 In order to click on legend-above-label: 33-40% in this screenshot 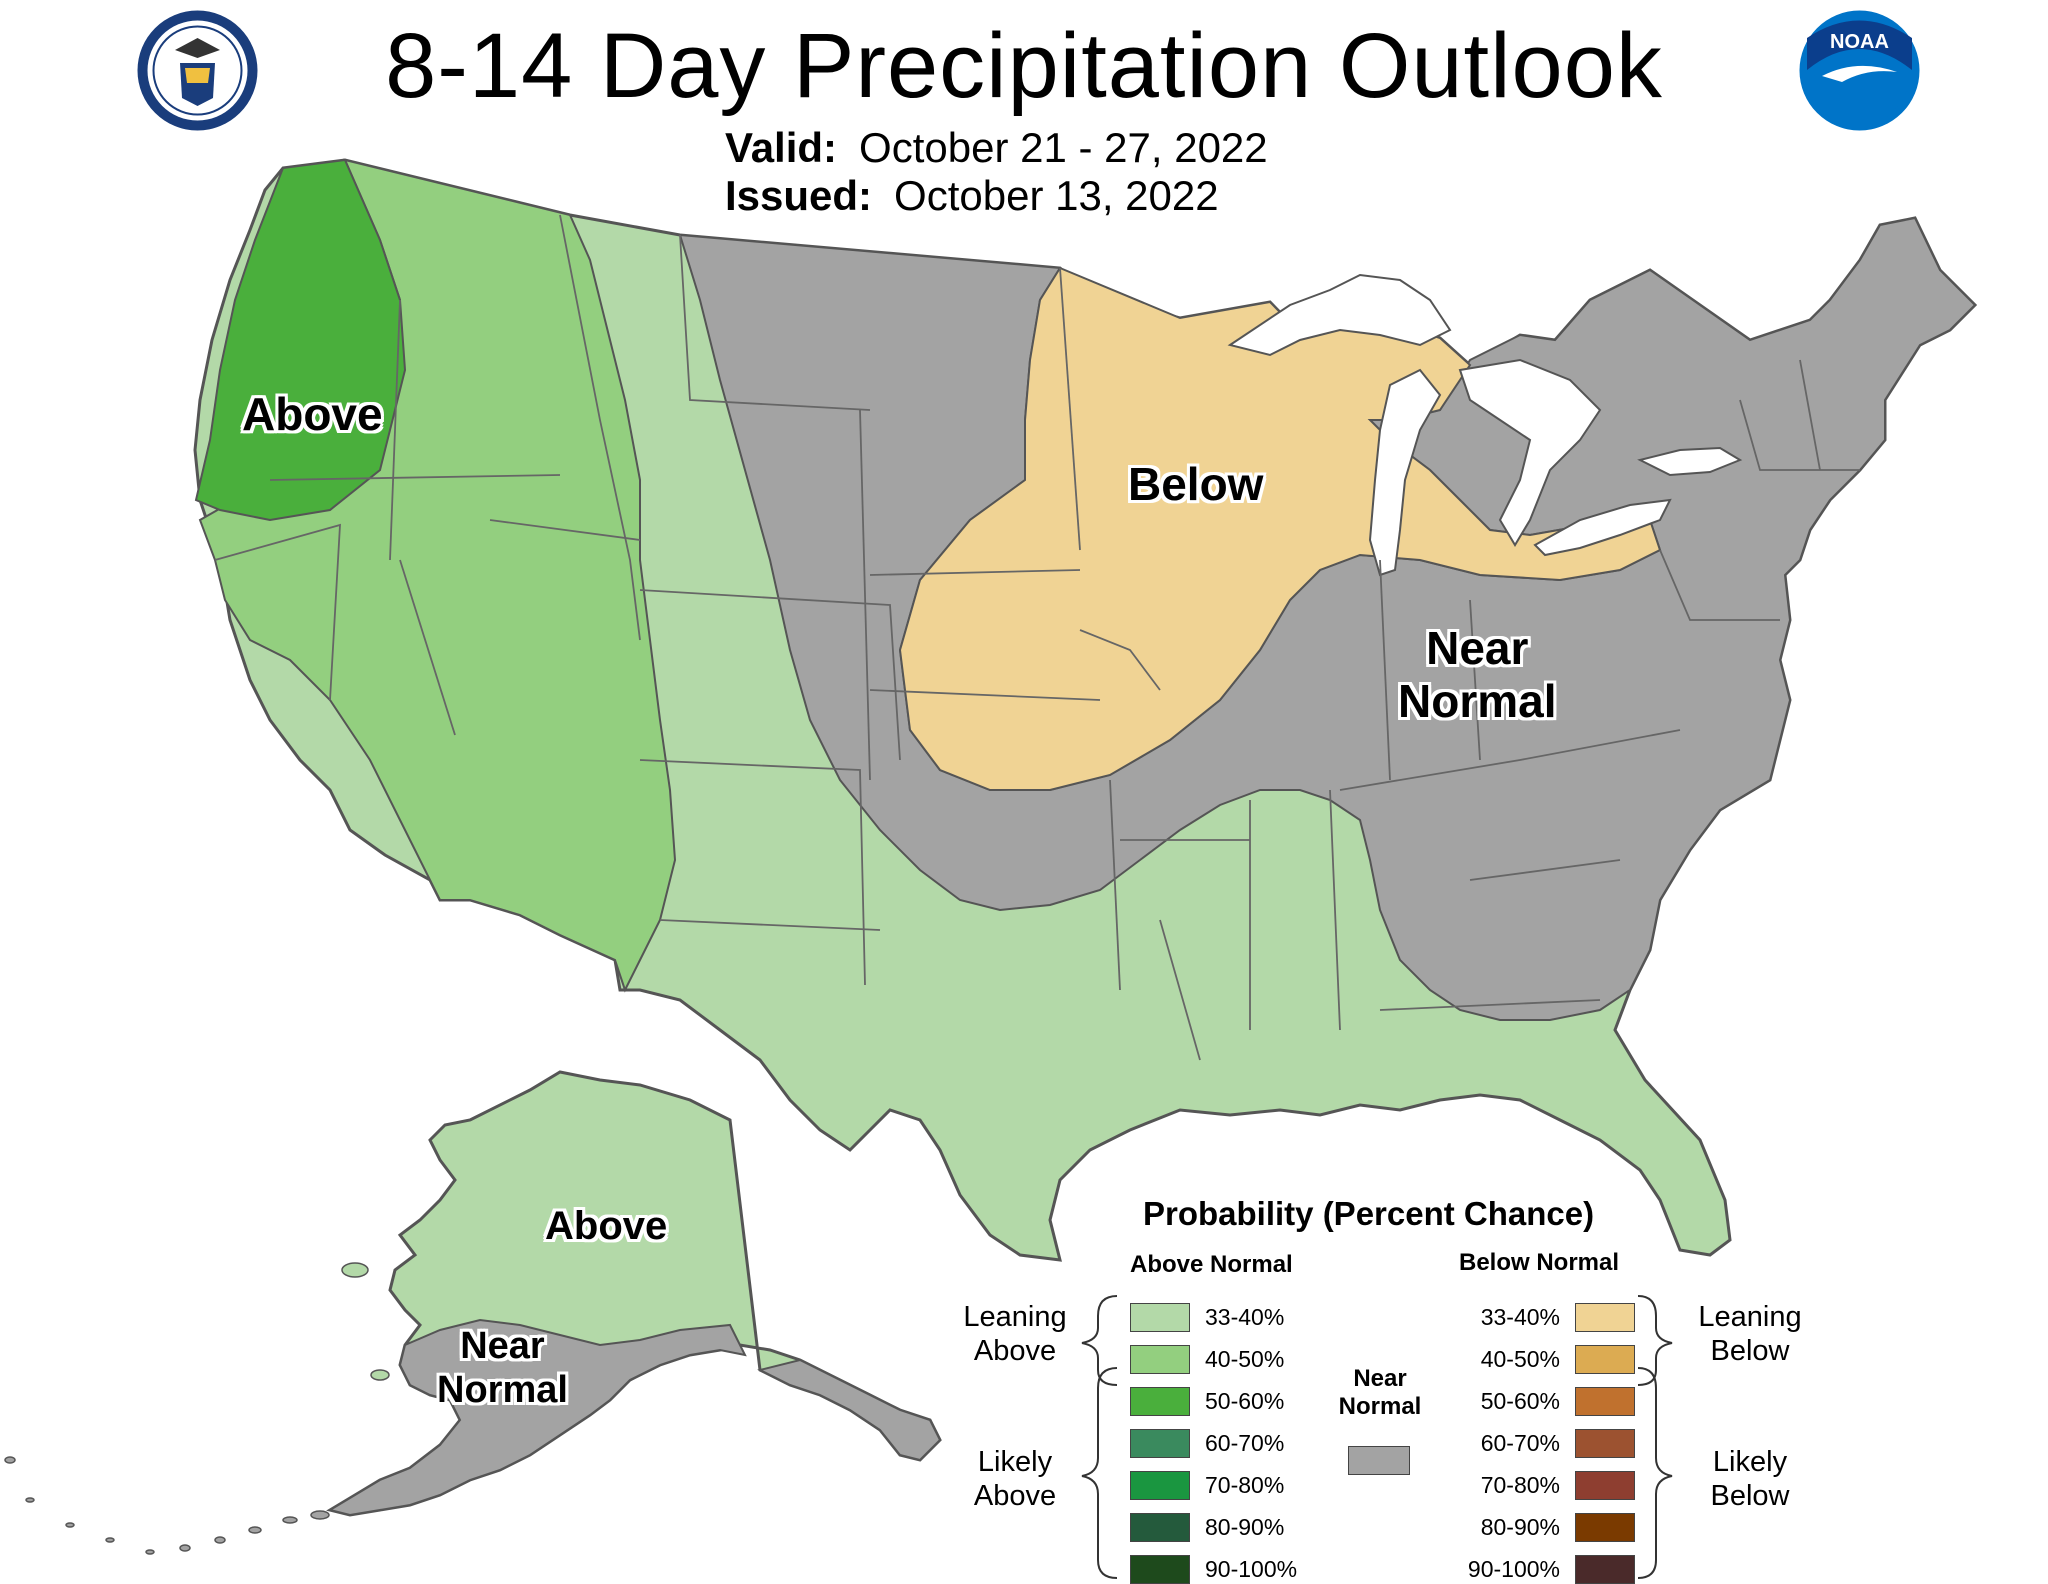, I will do `click(1245, 1317)`.